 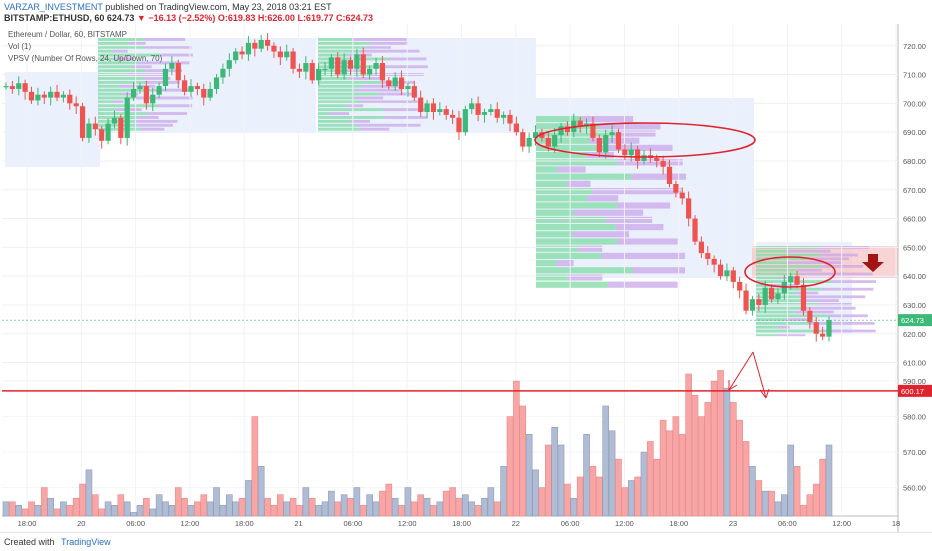 What do you see at coordinates (53, 7) in the screenshot?
I see `author-link: VARZAR_INVESTMENT` at bounding box center [53, 7].